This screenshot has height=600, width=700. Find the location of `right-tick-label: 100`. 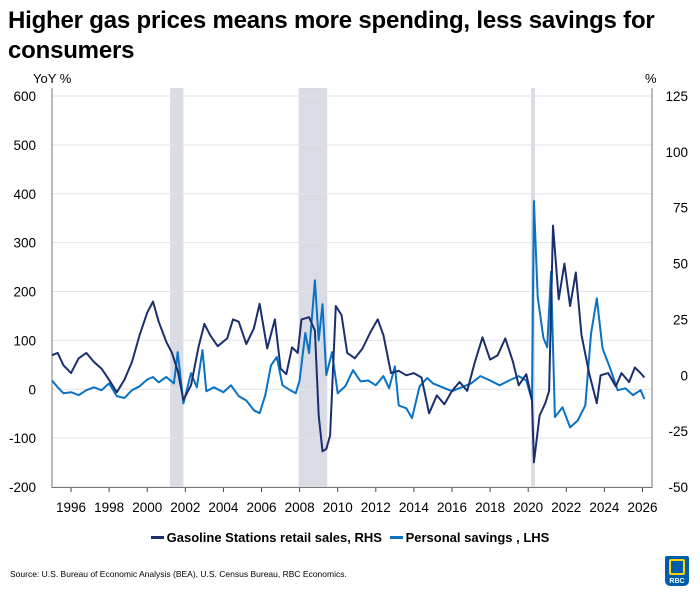

right-tick-label: 100 is located at coordinates (676, 152).